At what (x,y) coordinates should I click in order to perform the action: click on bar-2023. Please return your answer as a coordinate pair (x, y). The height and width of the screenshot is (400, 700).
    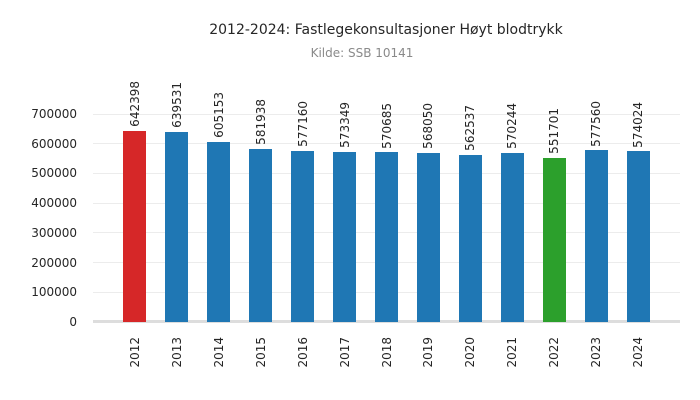
    Looking at the image, I should click on (596, 236).